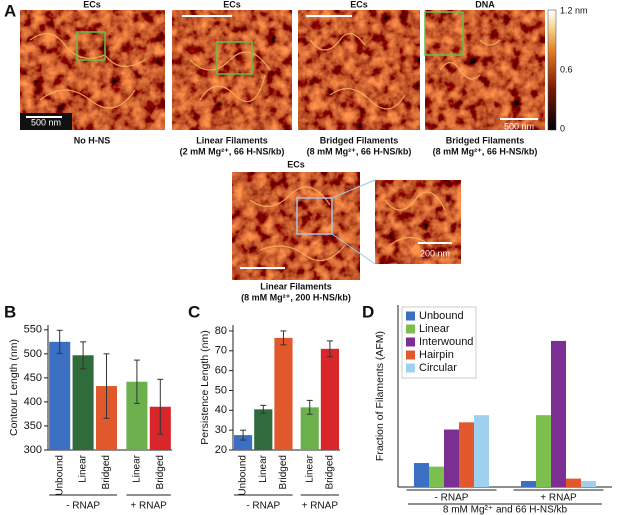  What do you see at coordinates (566, 69) in the screenshot?
I see `colorbar-label: 0.6` at bounding box center [566, 69].